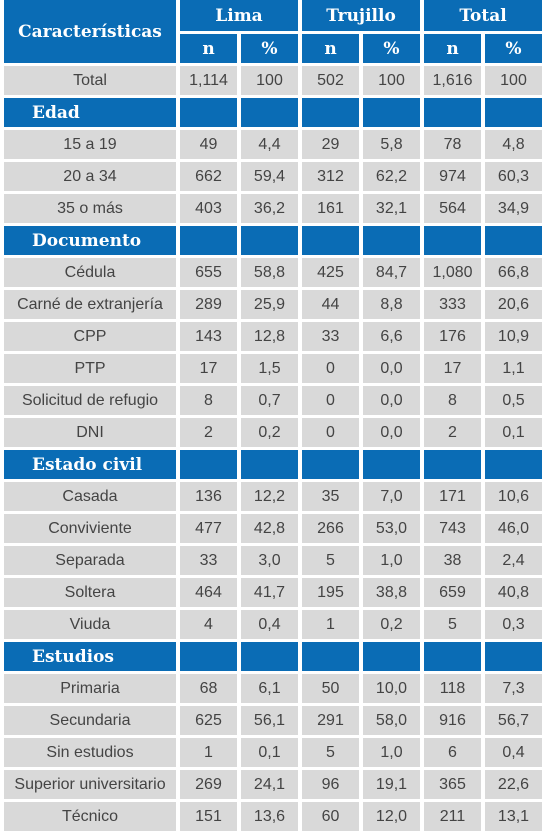 This screenshot has height=839, width=542. What do you see at coordinates (90, 80) in the screenshot?
I see `row-label: Total` at bounding box center [90, 80].